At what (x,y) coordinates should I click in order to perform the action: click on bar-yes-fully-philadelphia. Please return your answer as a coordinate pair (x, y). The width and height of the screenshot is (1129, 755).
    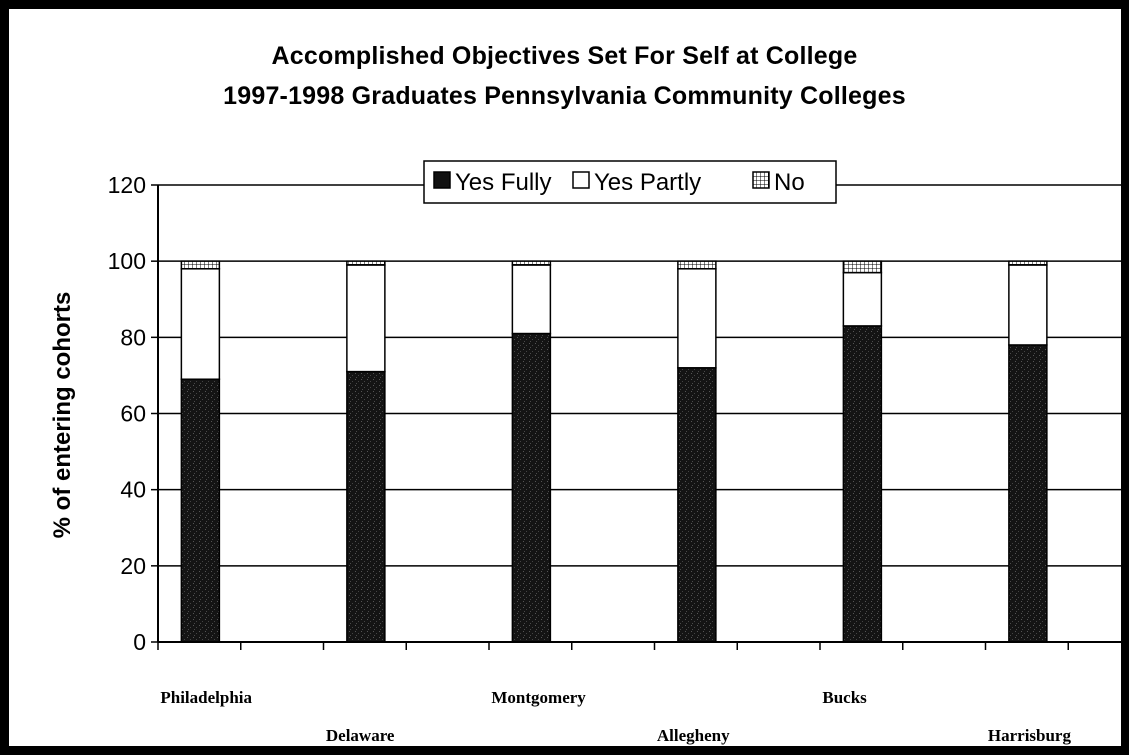
    Looking at the image, I should click on (200, 510).